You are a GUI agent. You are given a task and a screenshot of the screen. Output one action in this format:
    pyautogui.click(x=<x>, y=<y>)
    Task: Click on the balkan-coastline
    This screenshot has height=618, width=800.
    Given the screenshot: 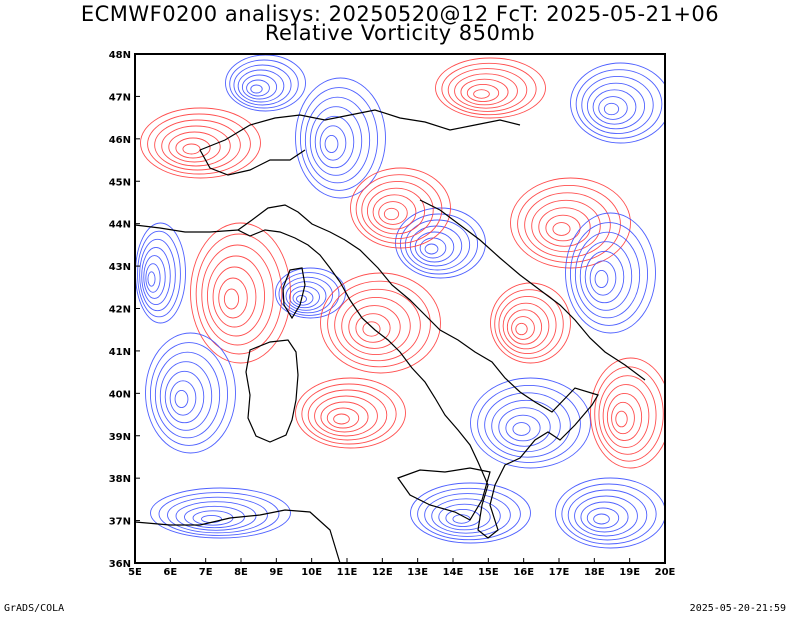 What is the action you would take?
    pyautogui.click(x=532, y=290)
    